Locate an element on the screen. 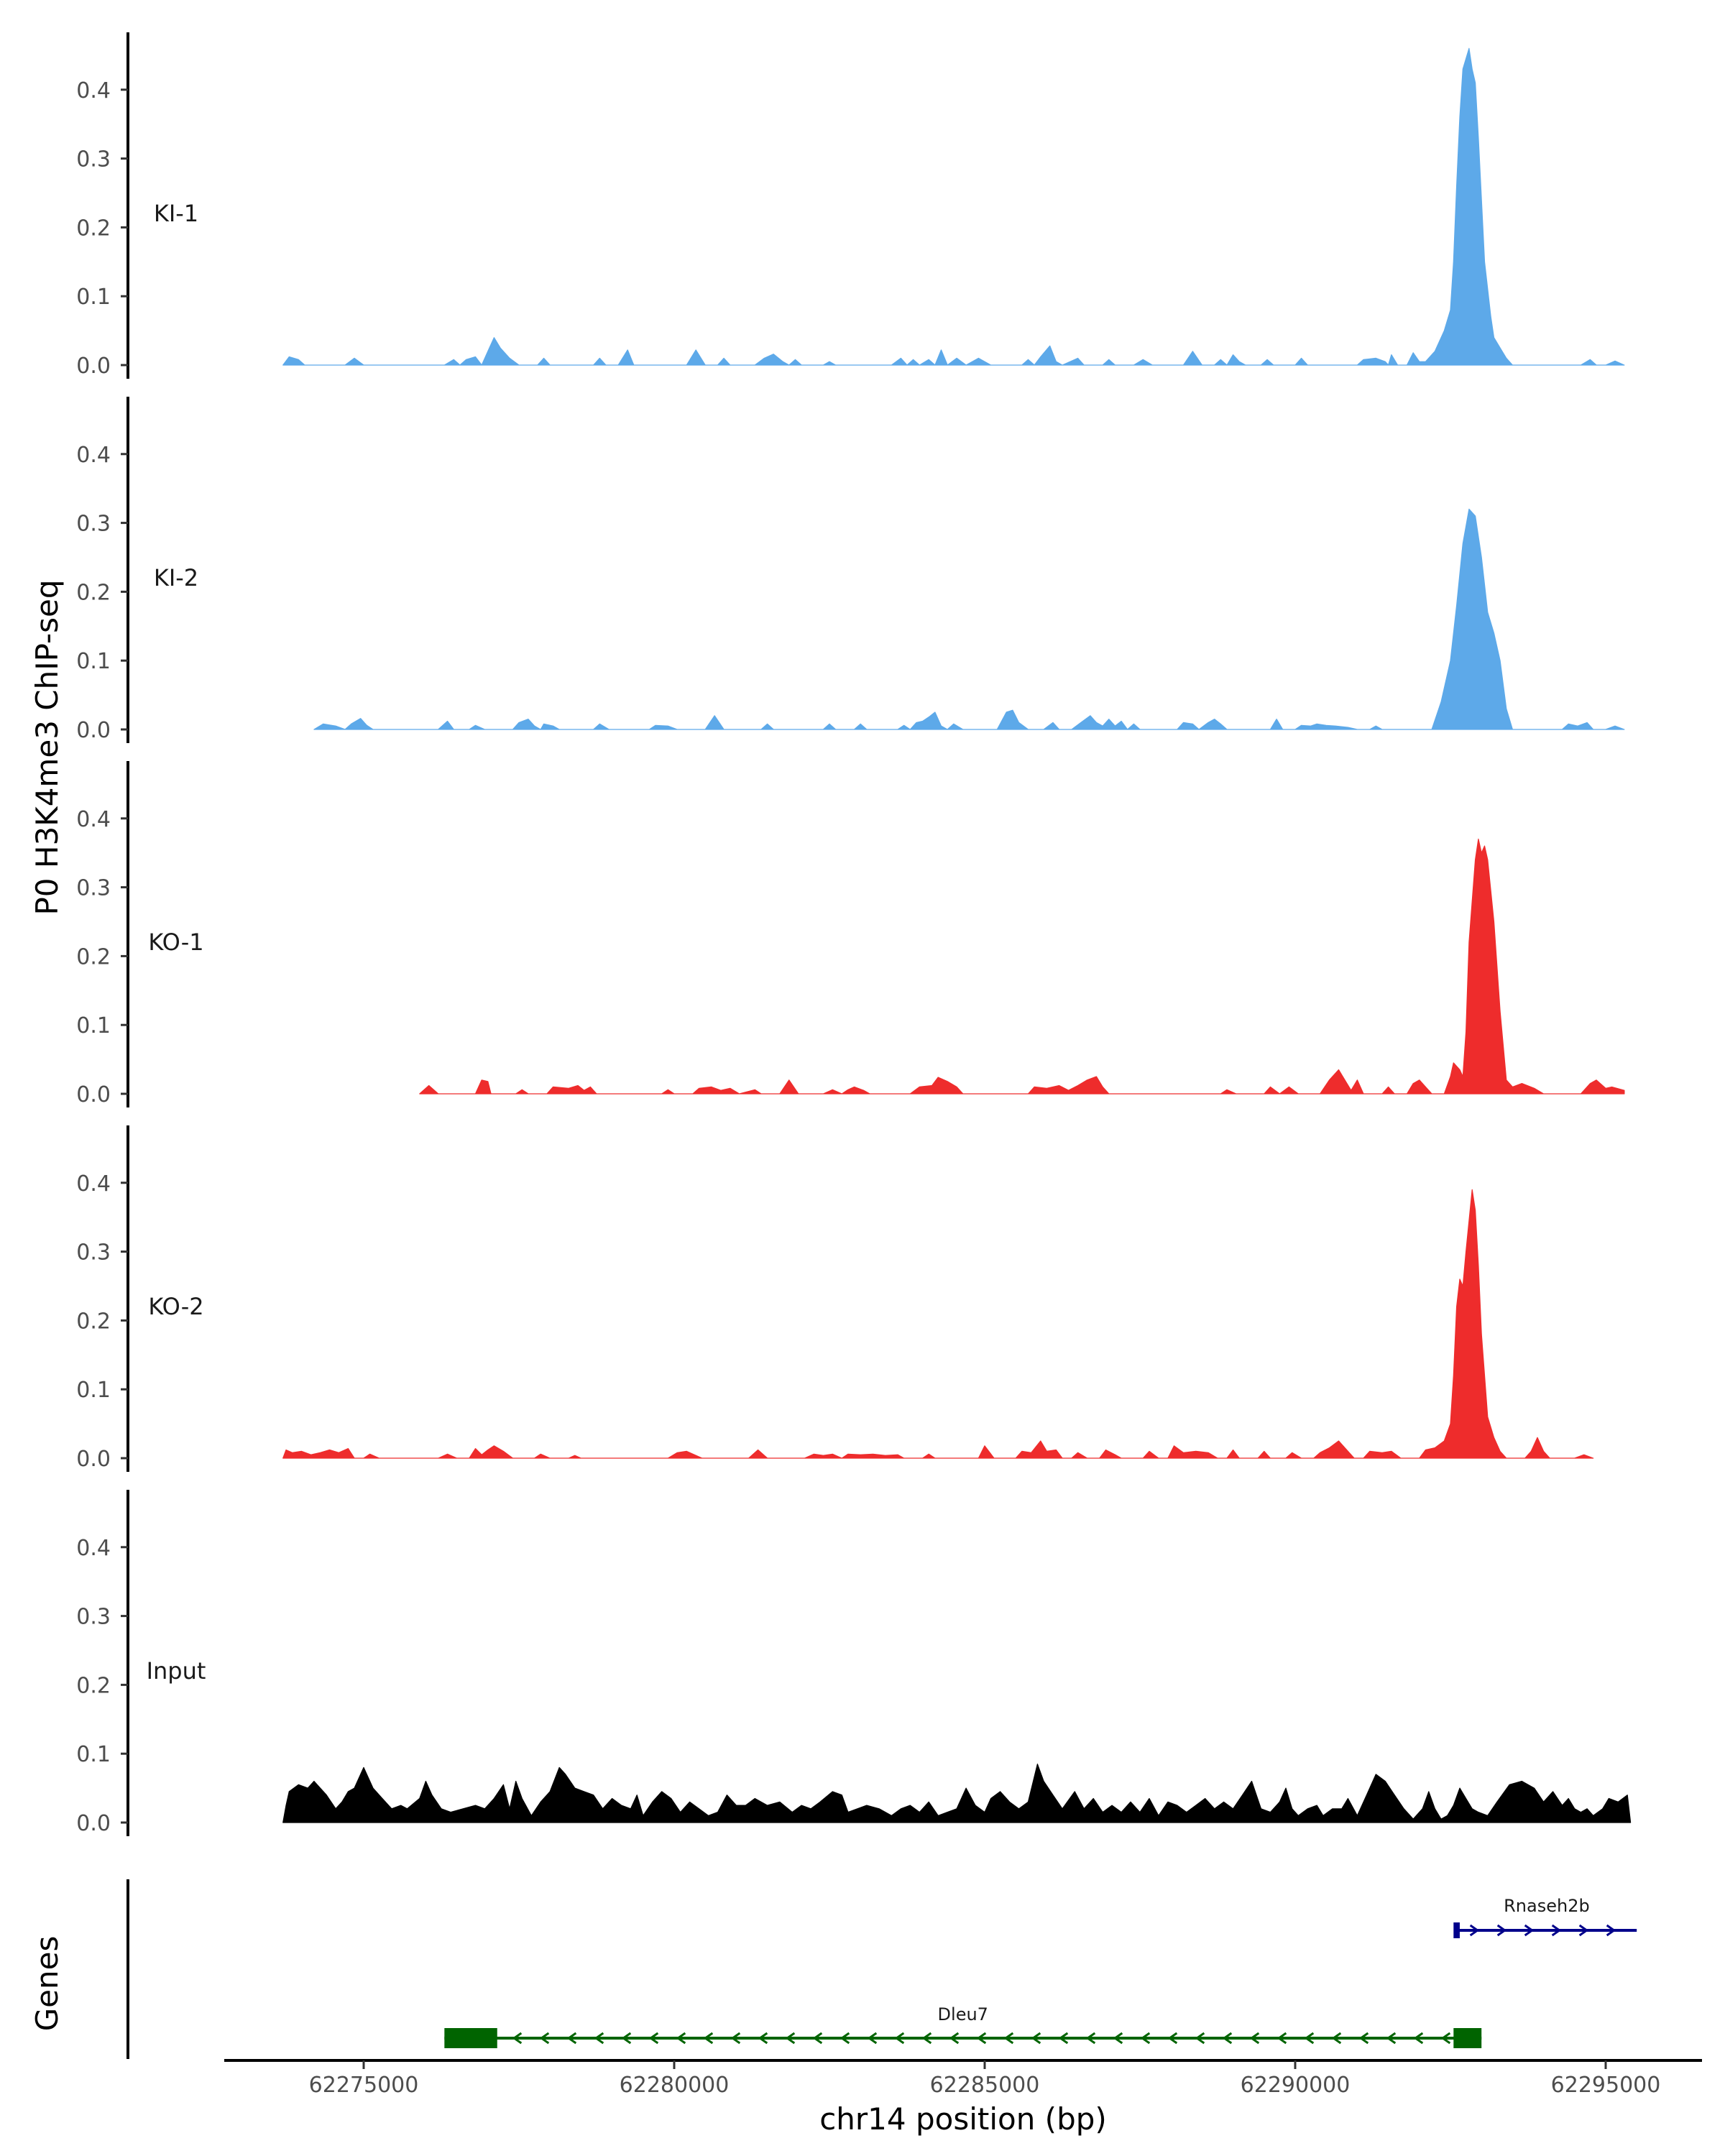  x-tick-label: 62280000 is located at coordinates (675, 2085).